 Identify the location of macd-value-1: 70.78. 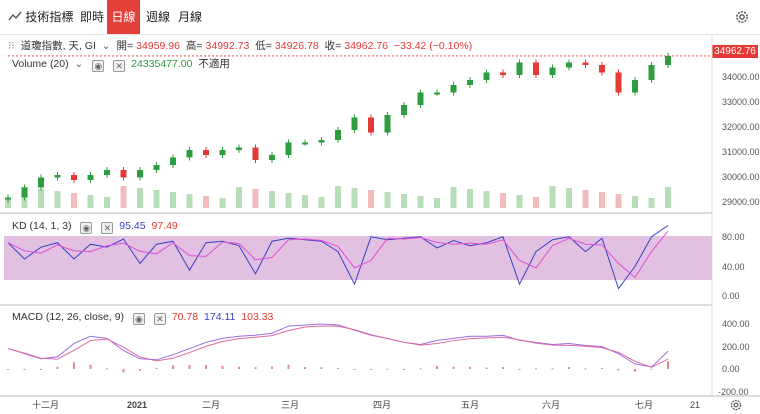
(185, 317).